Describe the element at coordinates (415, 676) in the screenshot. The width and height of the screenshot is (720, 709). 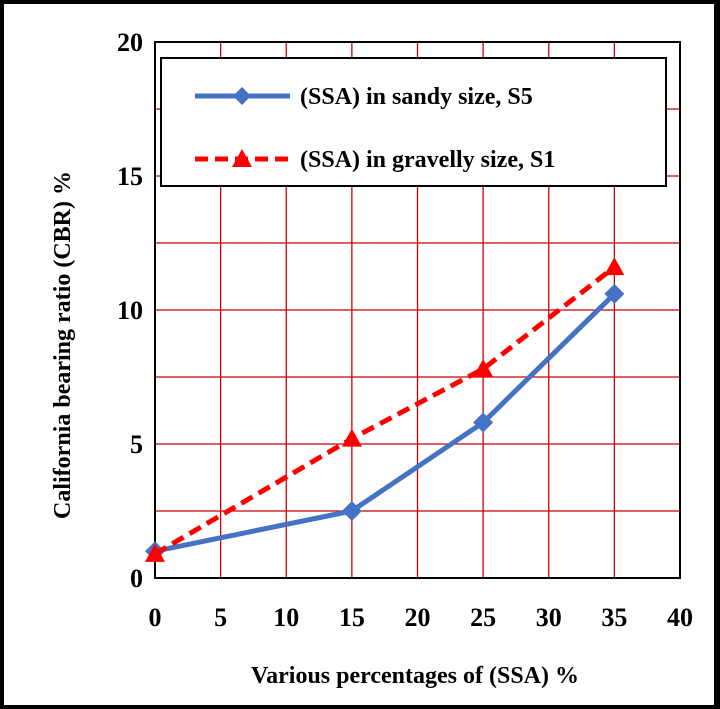
I see `x-axis-label: Various percentages of (SSA) %` at that location.